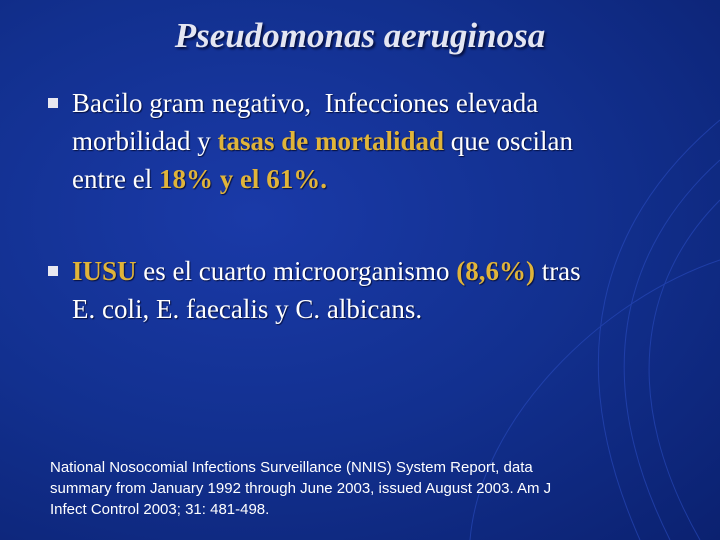  I want to click on emphasized-text: tasas de mortalidad, so click(330, 141).